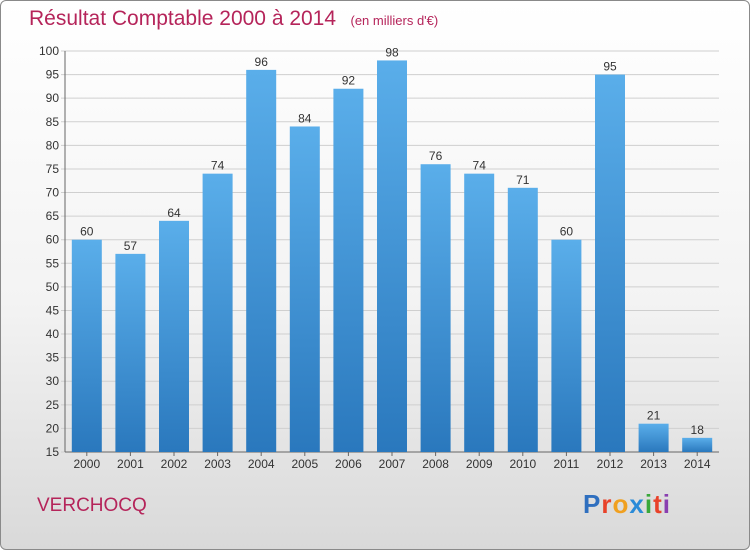 The height and width of the screenshot is (550, 750). What do you see at coordinates (654, 416) in the screenshot?
I see `data-label-2013: 21` at bounding box center [654, 416].